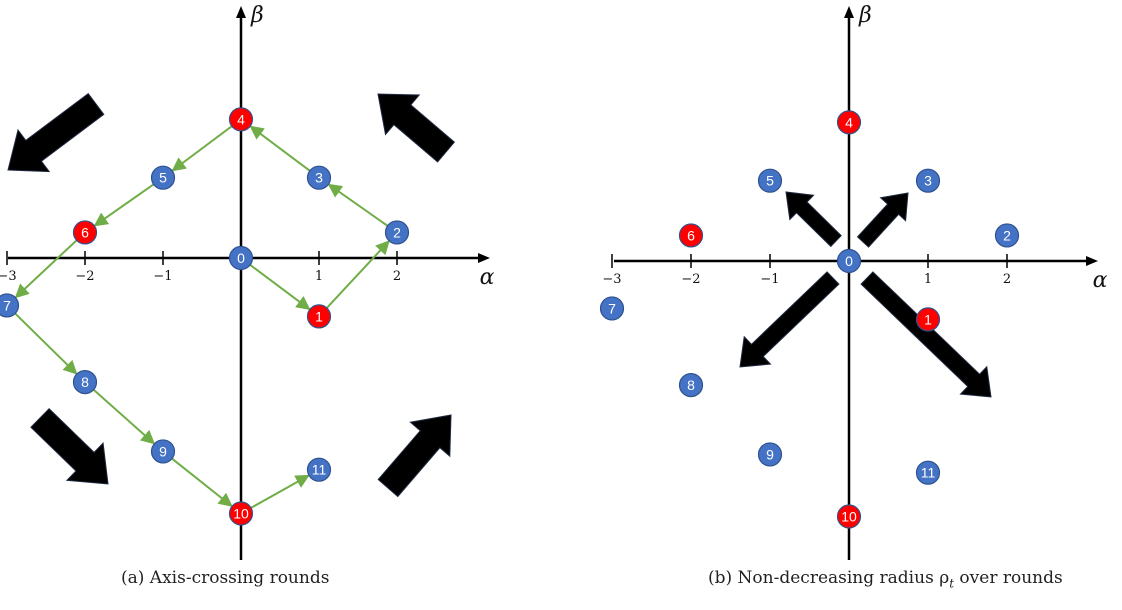 This screenshot has height=610, width=1122. Describe the element at coordinates (926, 334) in the screenshot. I see `radial-arrow-down-right` at that location.